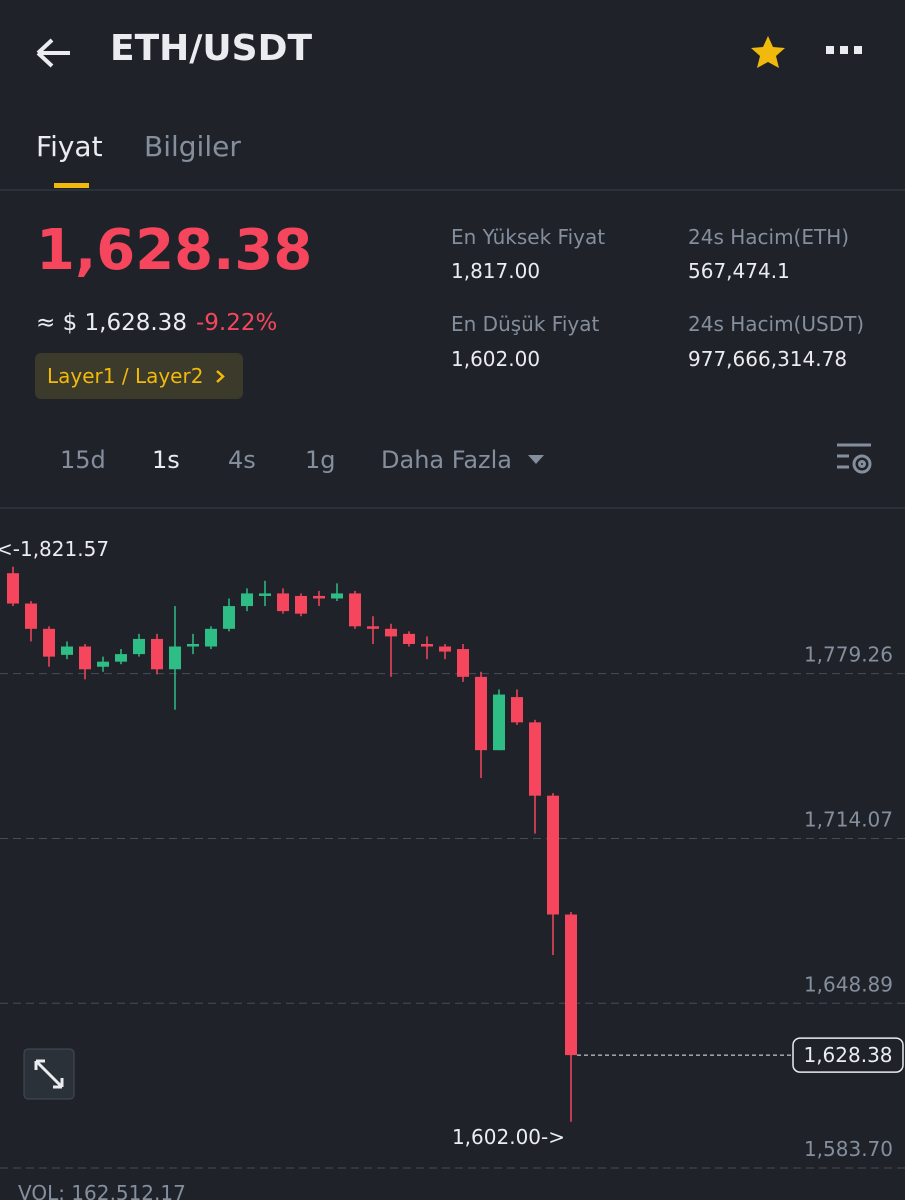  Describe the element at coordinates (166, 460) in the screenshot. I see `interval: 1s` at that location.